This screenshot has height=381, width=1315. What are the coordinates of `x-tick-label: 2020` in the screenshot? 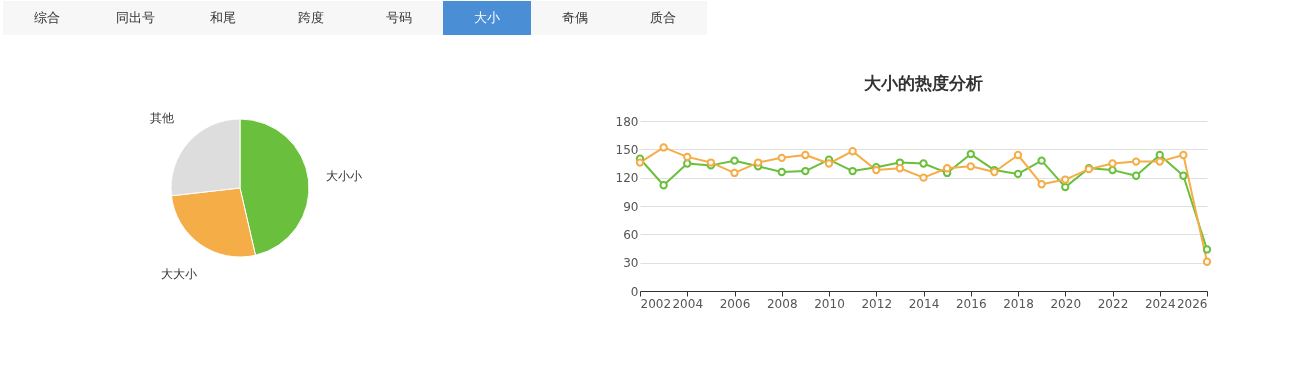 It's located at (1066, 303).